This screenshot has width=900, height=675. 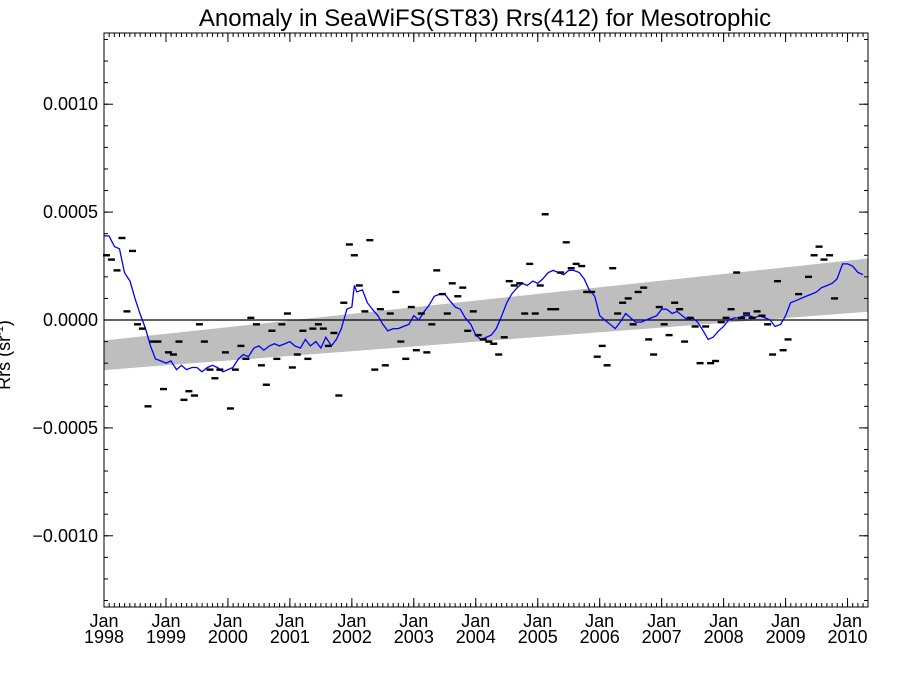 I want to click on trend-band, so click(x=486, y=314).